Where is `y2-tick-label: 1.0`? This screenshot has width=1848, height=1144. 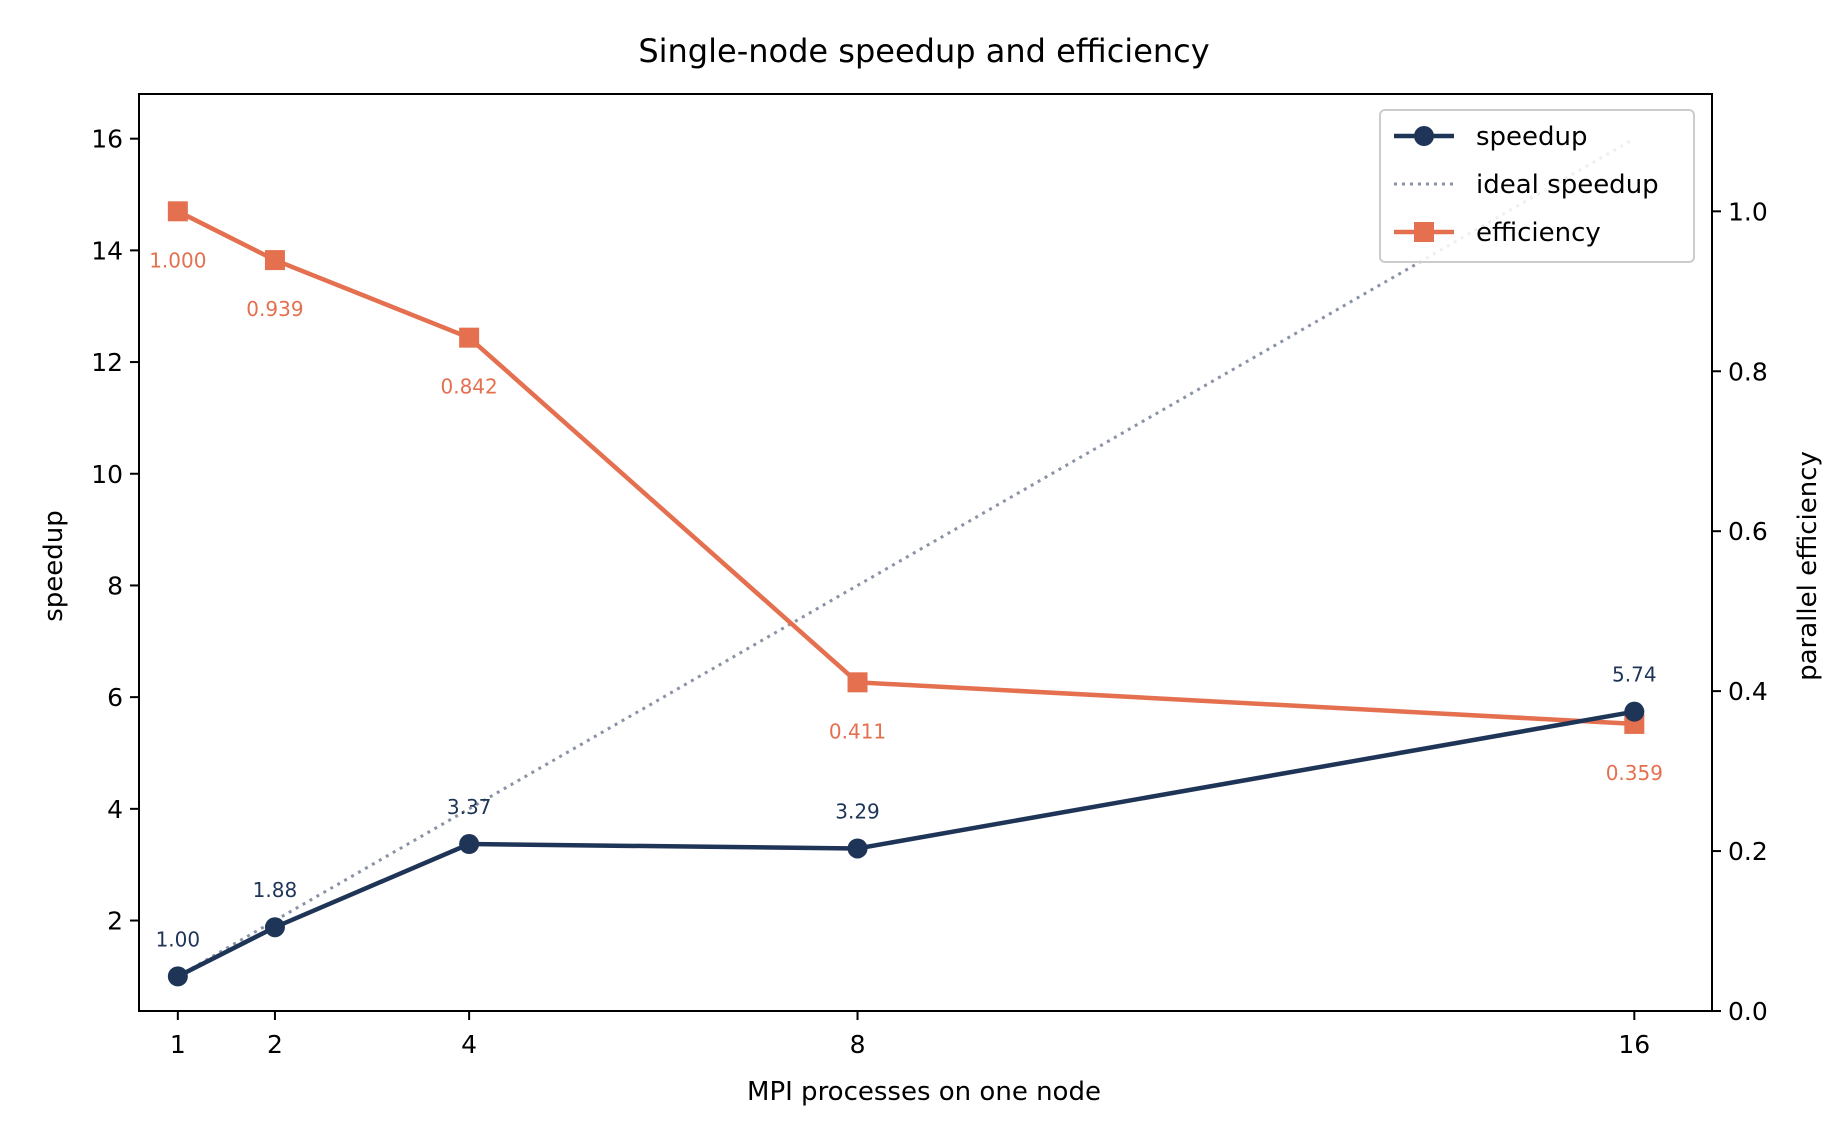 y2-tick-label: 1.0 is located at coordinates (1748, 211).